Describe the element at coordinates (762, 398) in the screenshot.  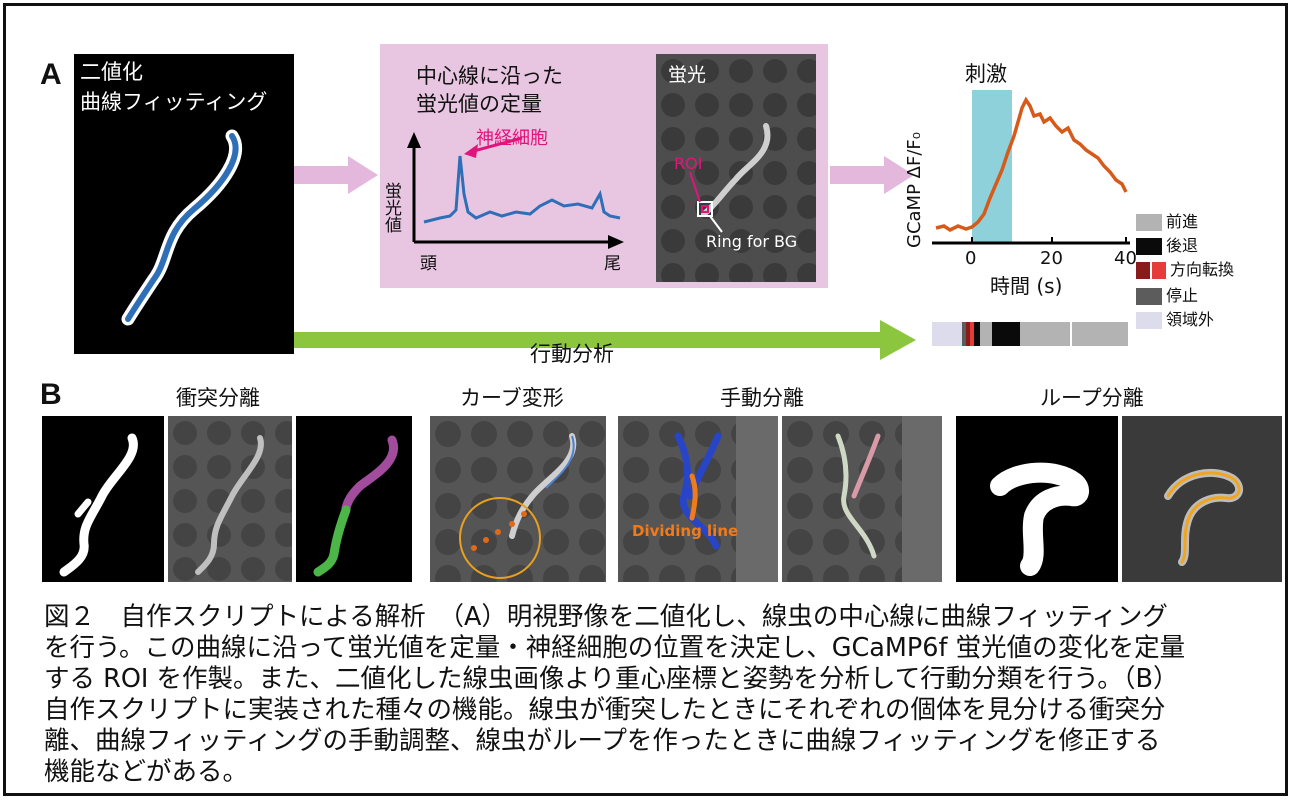
I see `manual-title: 手動分離` at that location.